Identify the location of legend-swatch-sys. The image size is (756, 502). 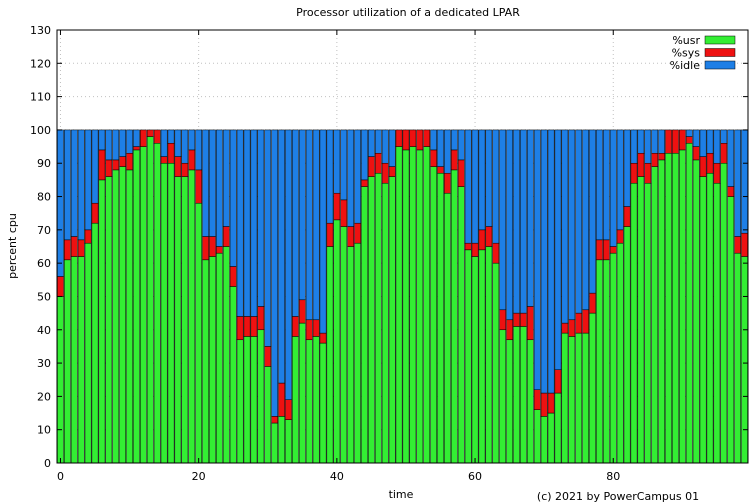
(720, 52).